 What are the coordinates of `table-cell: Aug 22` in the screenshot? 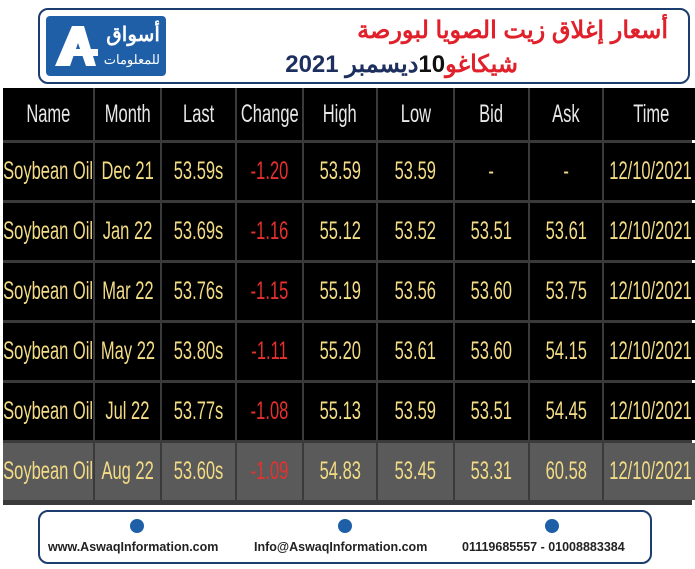 It's located at (127, 471).